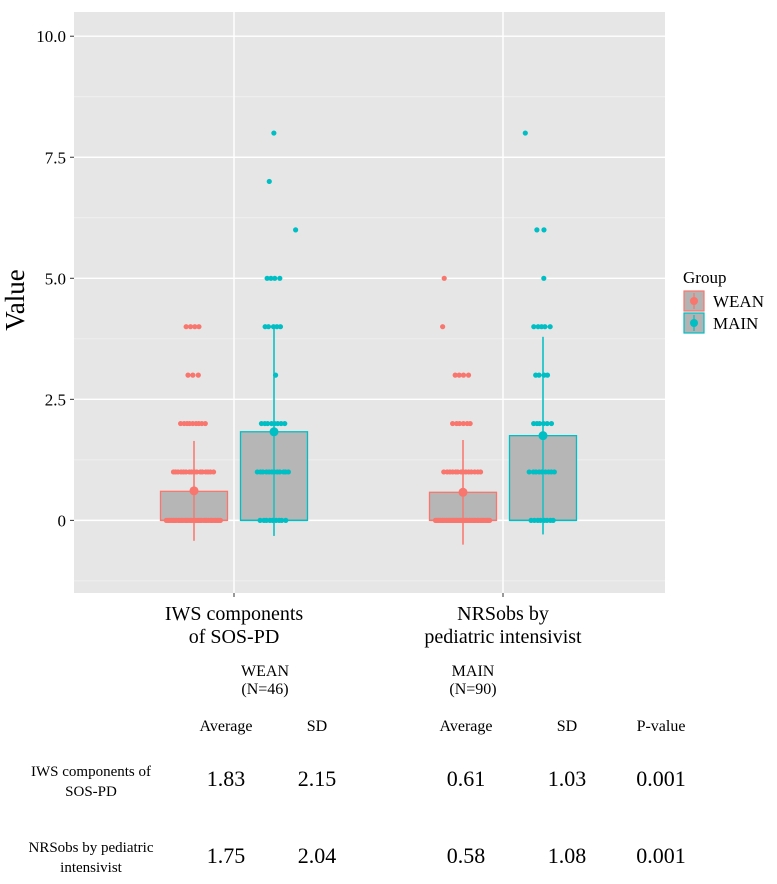  I want to click on col-header-main-average: Average, so click(466, 726).